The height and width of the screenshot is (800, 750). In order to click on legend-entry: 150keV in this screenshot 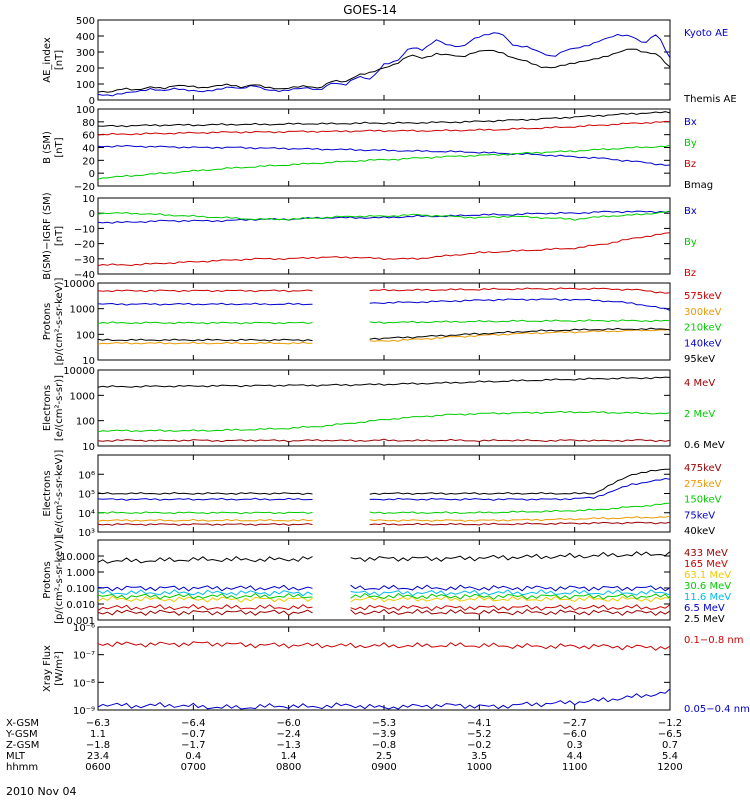, I will do `click(703, 500)`.